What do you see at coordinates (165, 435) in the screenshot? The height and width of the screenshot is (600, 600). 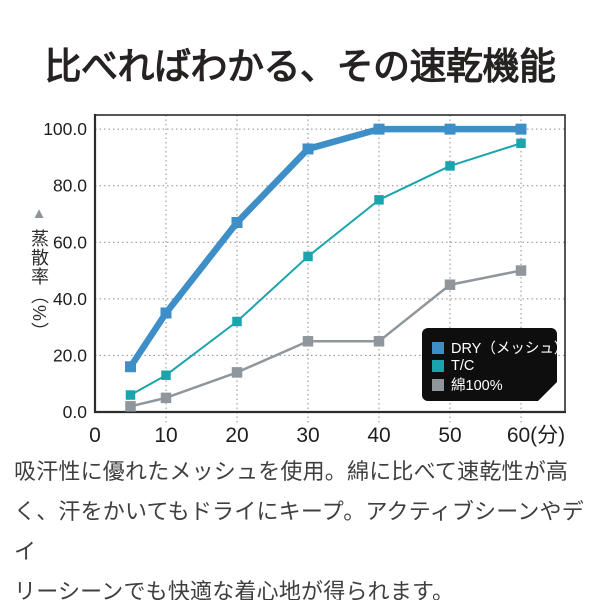 I see `x-tick-label: 10` at bounding box center [165, 435].